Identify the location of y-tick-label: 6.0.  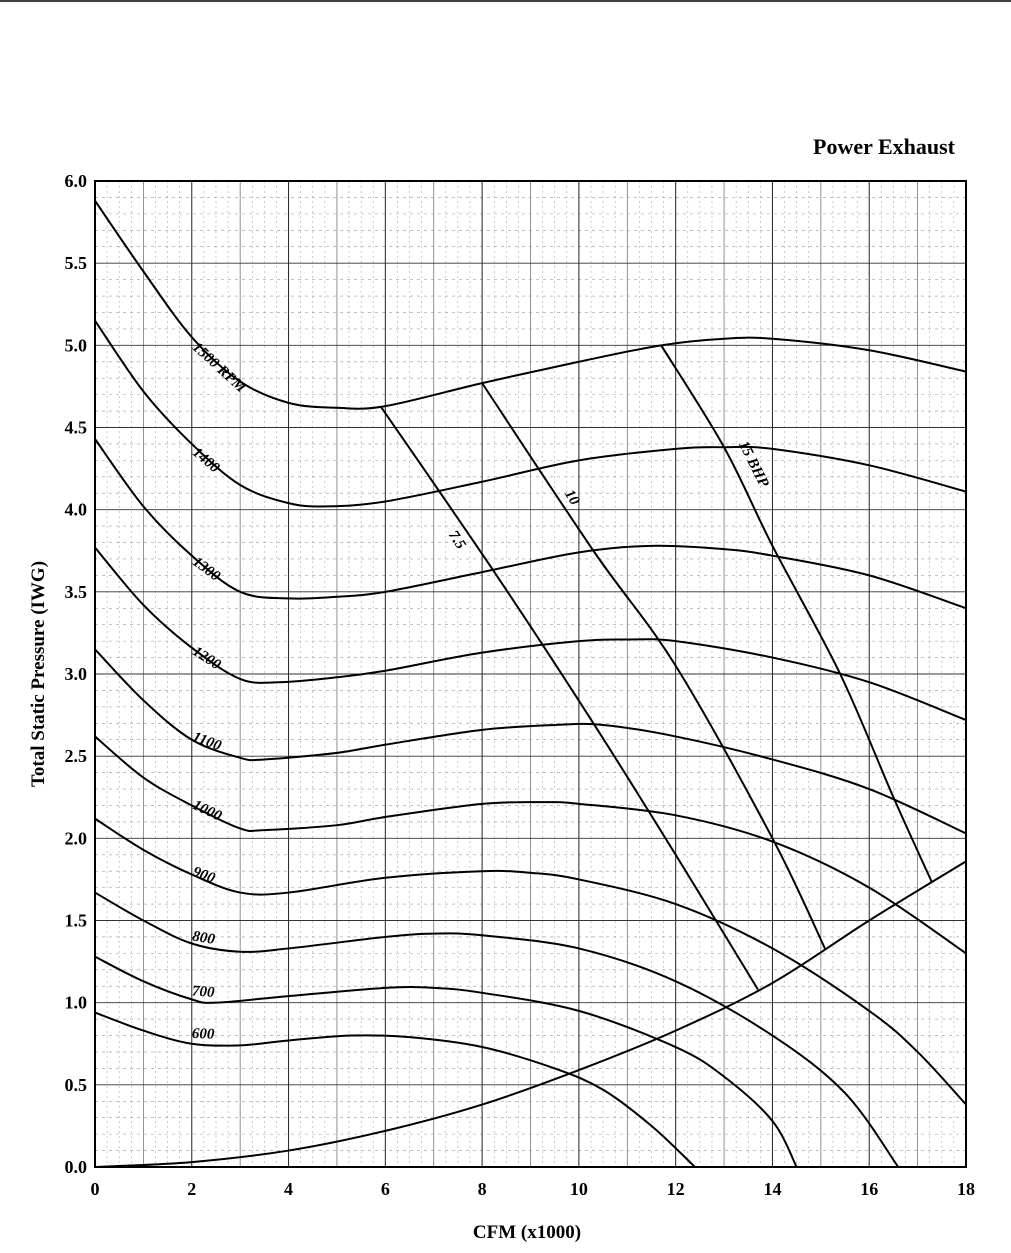
(76, 181).